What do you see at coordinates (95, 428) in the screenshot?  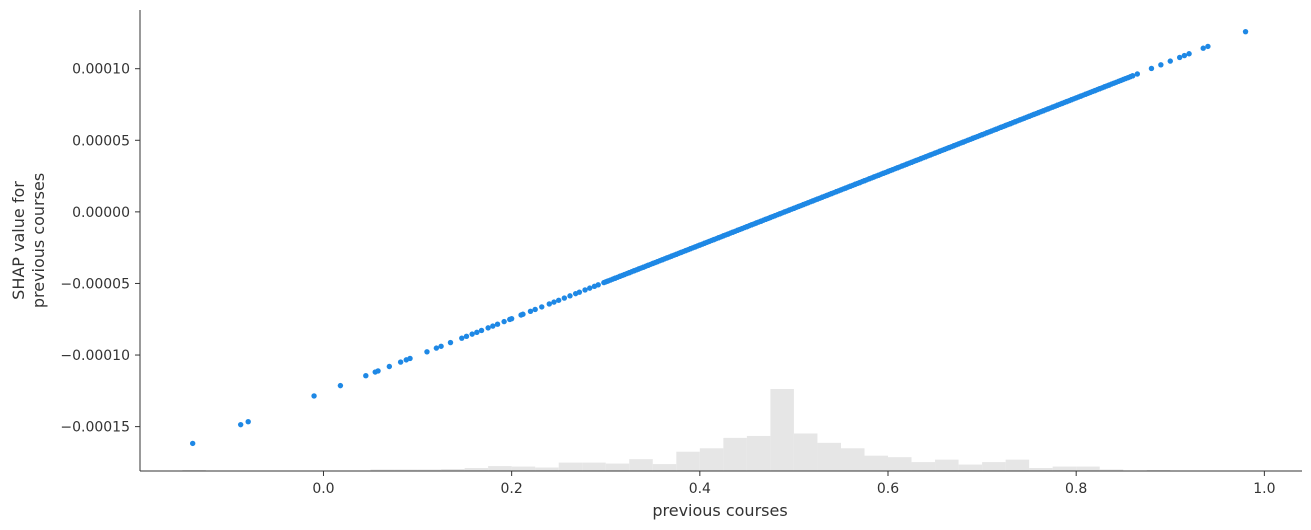 I see `y-tick-label: −0.00015` at bounding box center [95, 428].